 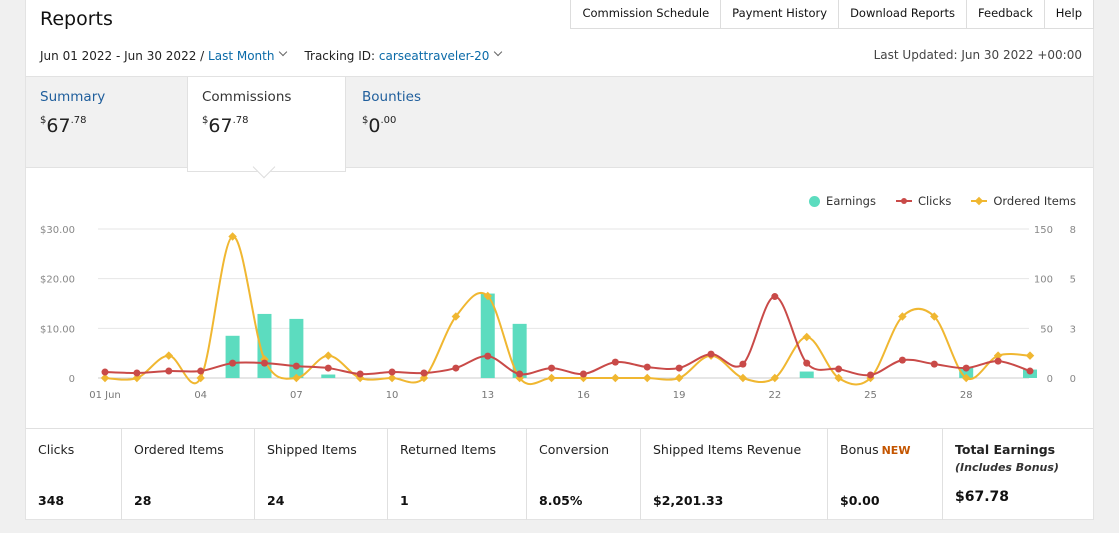 I want to click on legend-clicks: Clicks, so click(x=923, y=201).